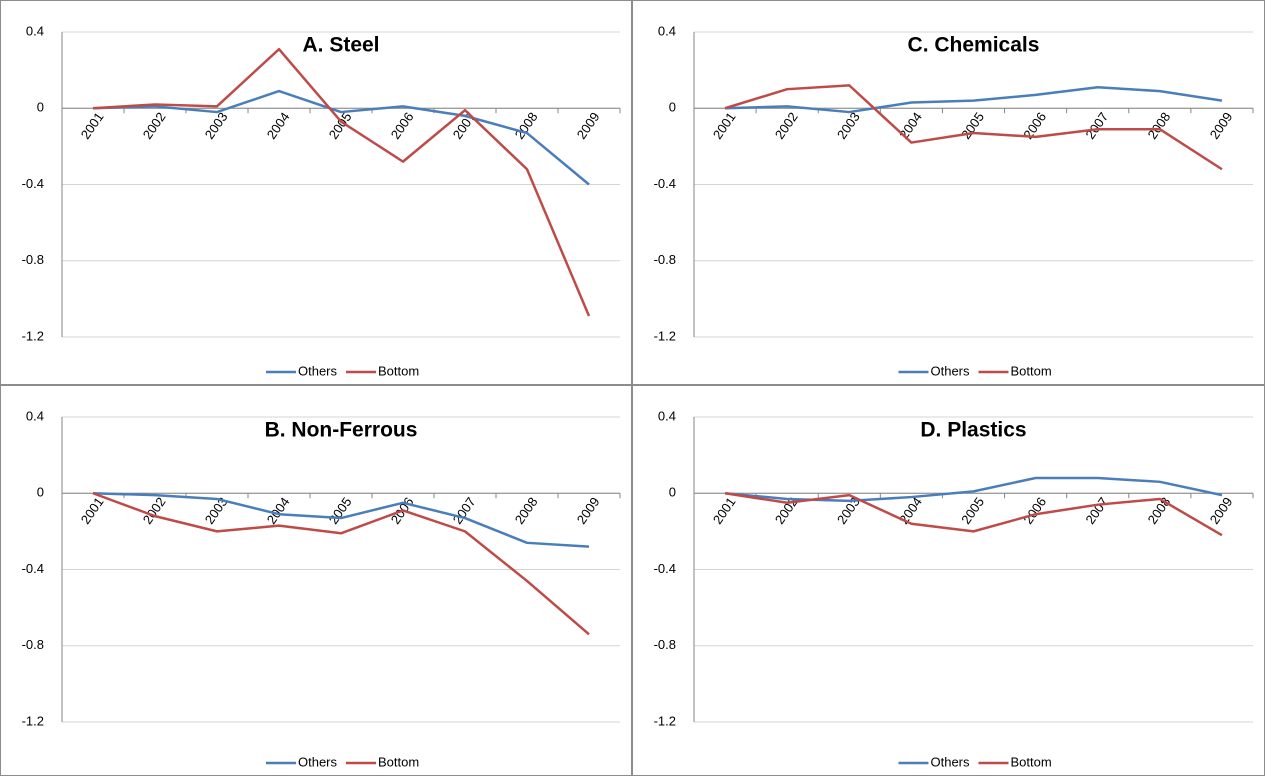 This screenshot has height=776, width=1265. What do you see at coordinates (341, 430) in the screenshot?
I see `chart-title: B. Non-Ferrous` at bounding box center [341, 430].